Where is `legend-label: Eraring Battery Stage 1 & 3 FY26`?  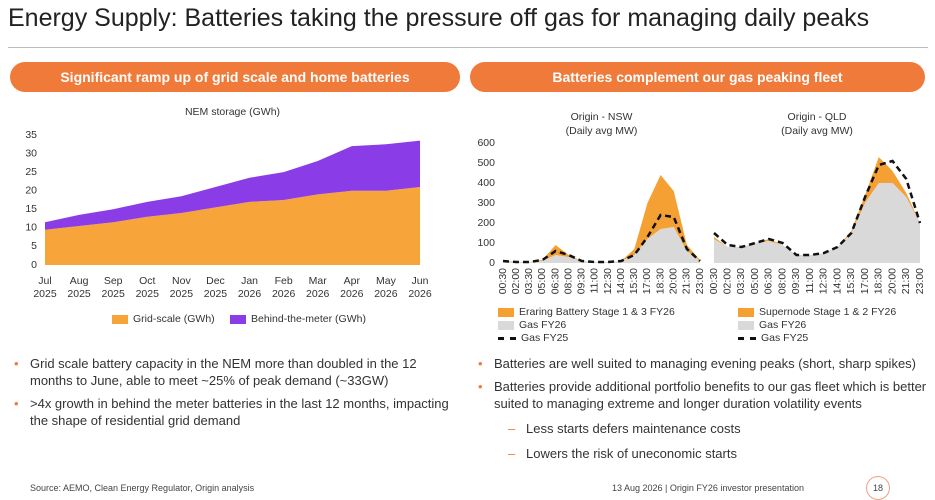 legend-label: Eraring Battery Stage 1 & 3 FY26 is located at coordinates (597, 312).